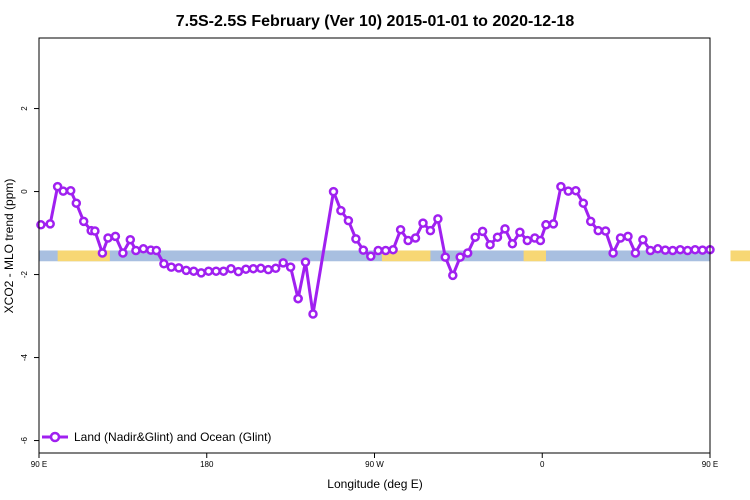 The height and width of the screenshot is (500, 750). What do you see at coordinates (207, 464) in the screenshot?
I see `x-tick-label-1: 180` at bounding box center [207, 464].